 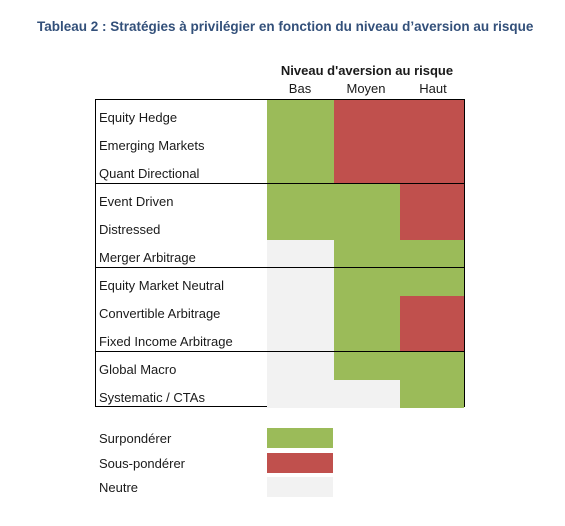 I want to click on legend-swatch-neutre, so click(x=300, y=487).